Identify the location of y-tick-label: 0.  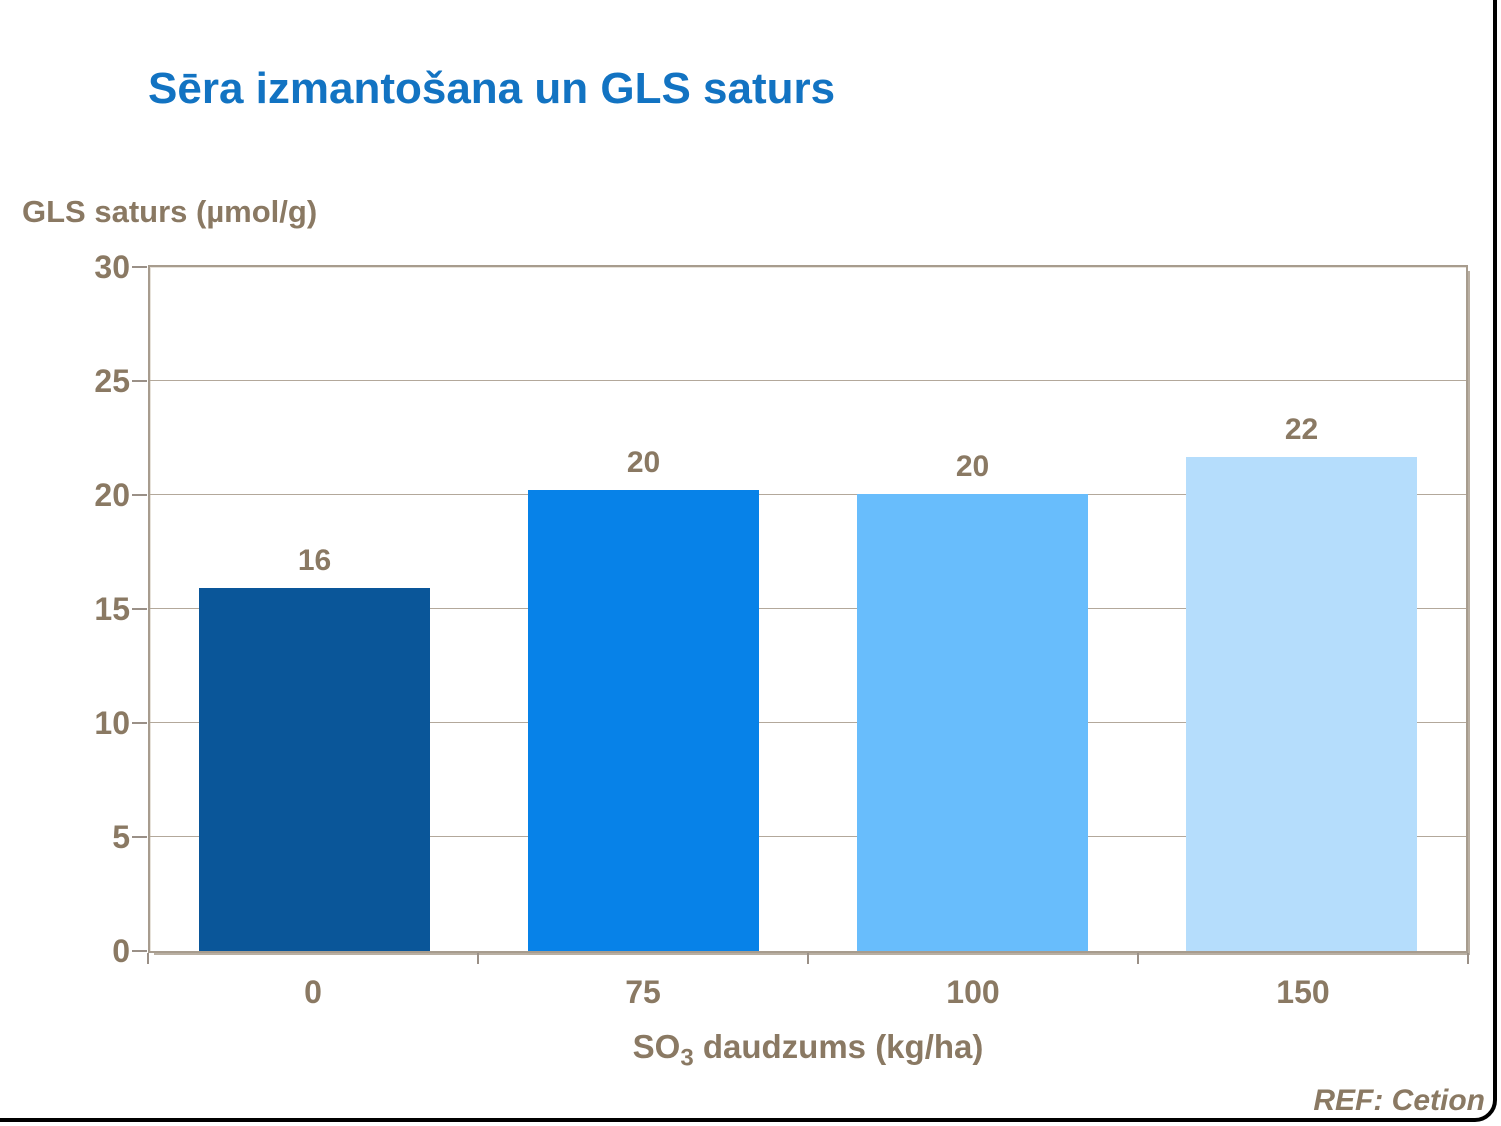
(121, 951).